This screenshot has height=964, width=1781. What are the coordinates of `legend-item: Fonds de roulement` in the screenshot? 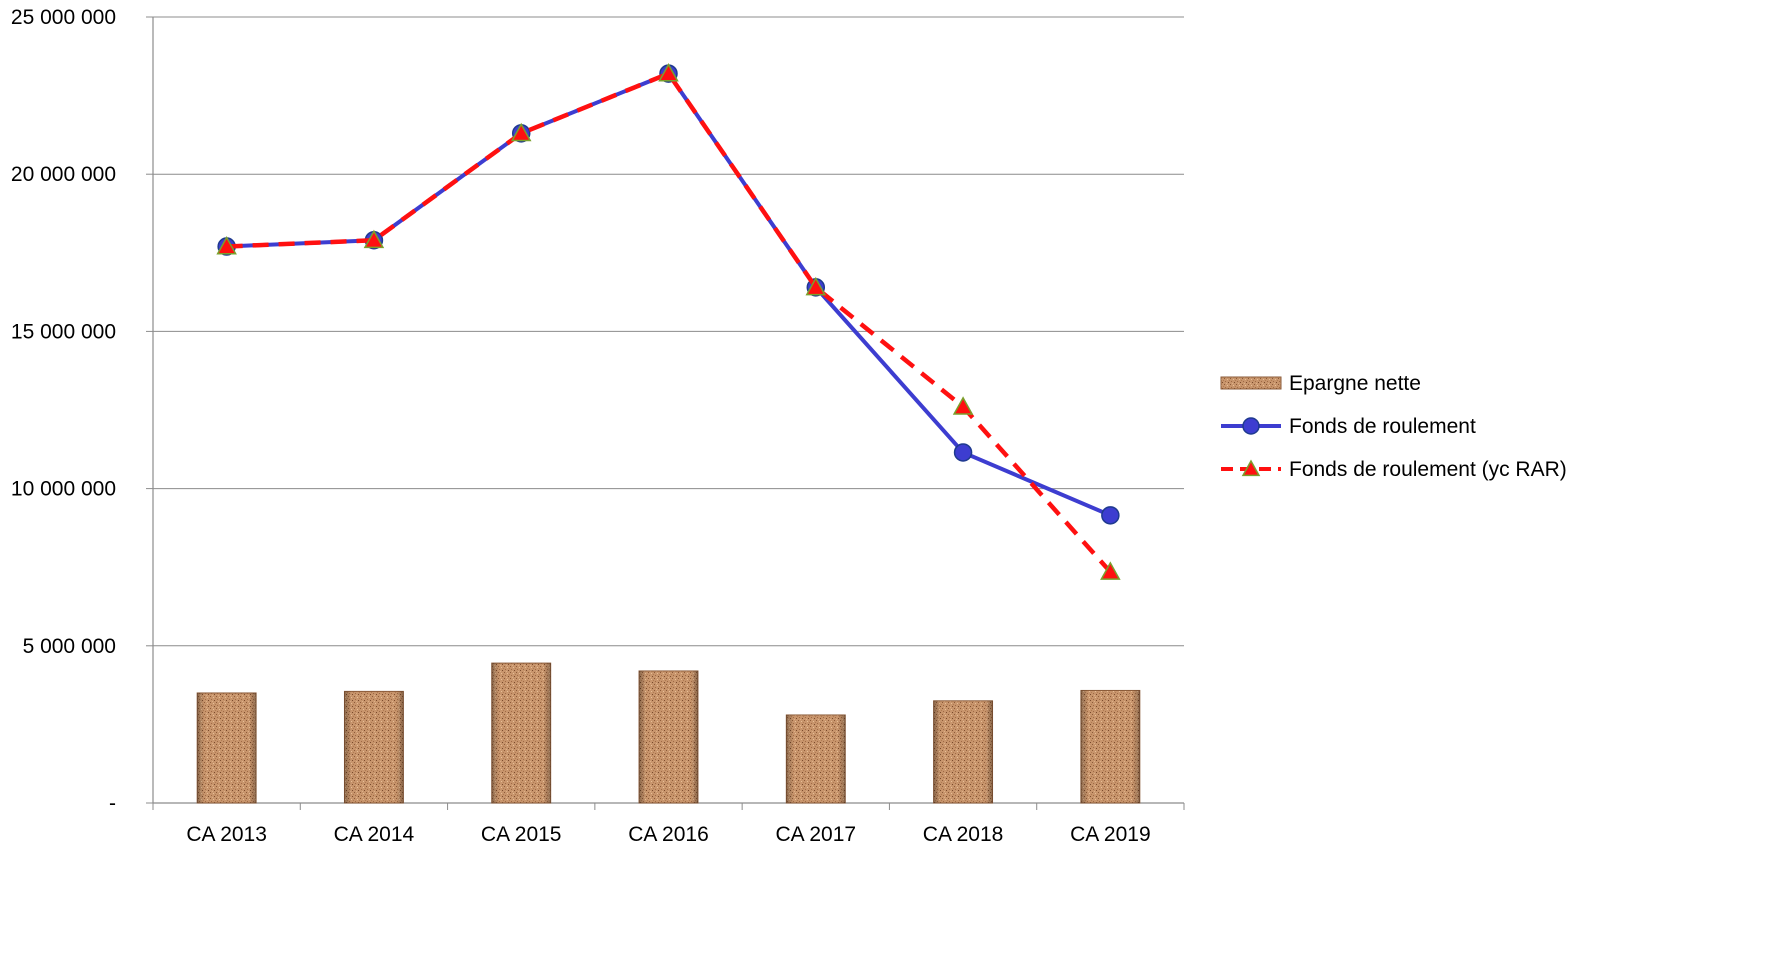 It's located at (1348, 426).